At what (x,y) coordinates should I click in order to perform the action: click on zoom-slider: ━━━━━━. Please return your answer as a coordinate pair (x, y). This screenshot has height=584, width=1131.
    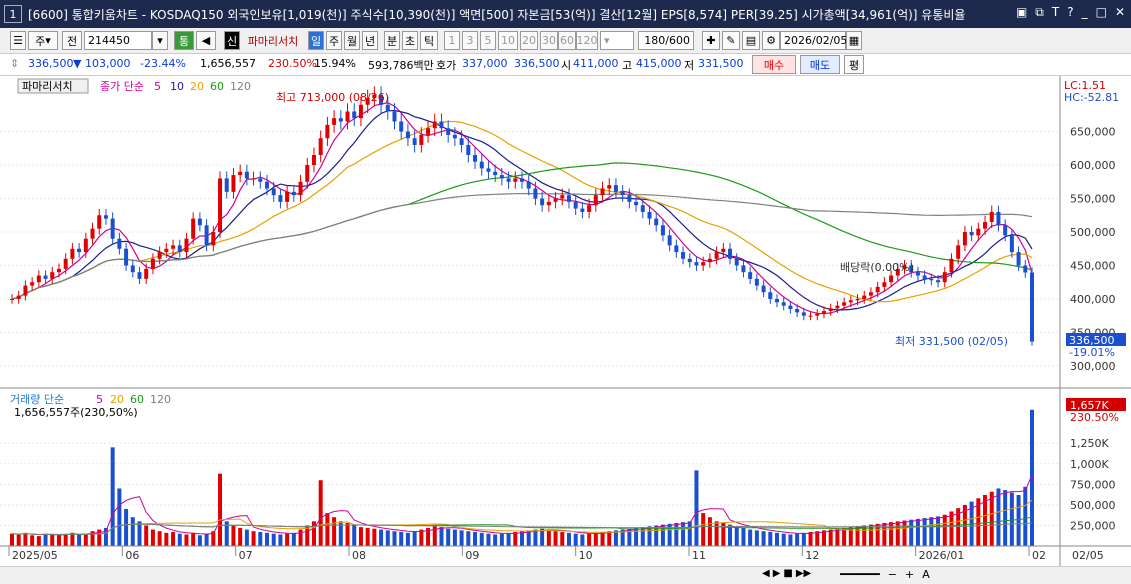
    Looking at the image, I should click on (860, 574).